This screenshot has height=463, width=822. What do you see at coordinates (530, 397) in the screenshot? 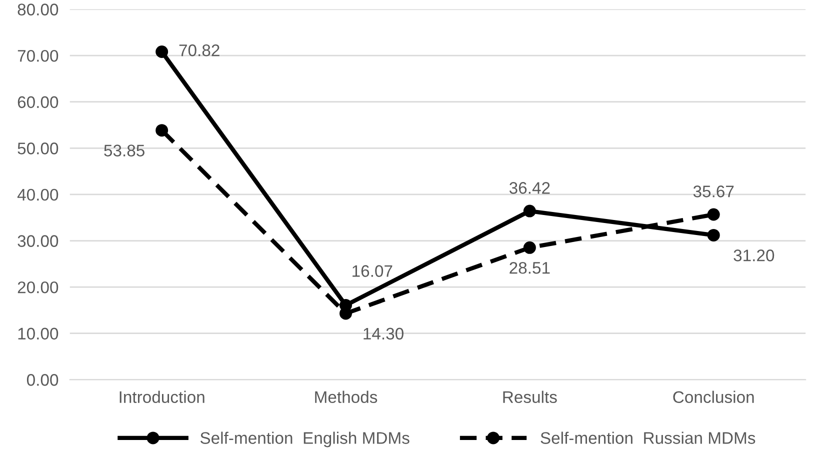
I see `x-tick-label: Results` at bounding box center [530, 397].